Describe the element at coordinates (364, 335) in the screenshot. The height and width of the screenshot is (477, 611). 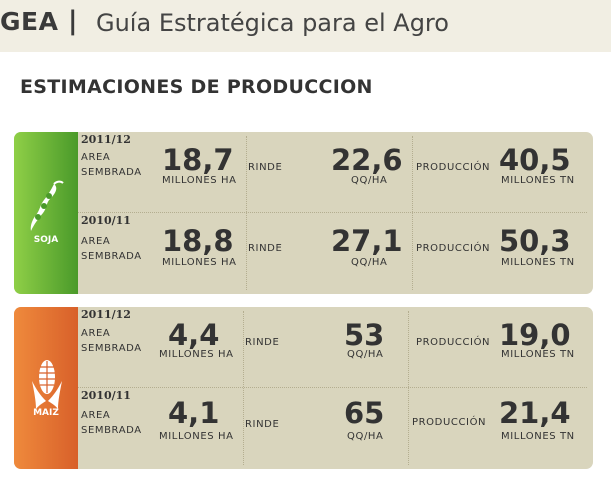
I see `rinde-value: 53` at that location.